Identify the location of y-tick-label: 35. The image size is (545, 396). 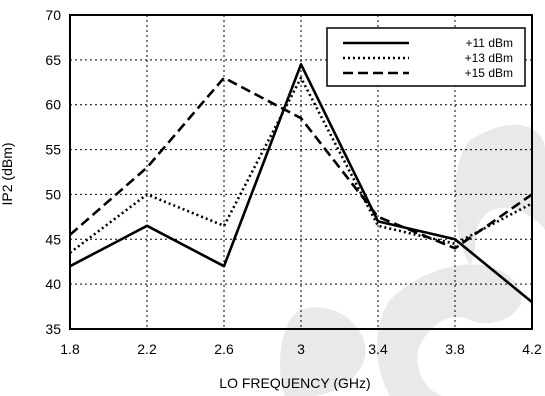
(53, 329).